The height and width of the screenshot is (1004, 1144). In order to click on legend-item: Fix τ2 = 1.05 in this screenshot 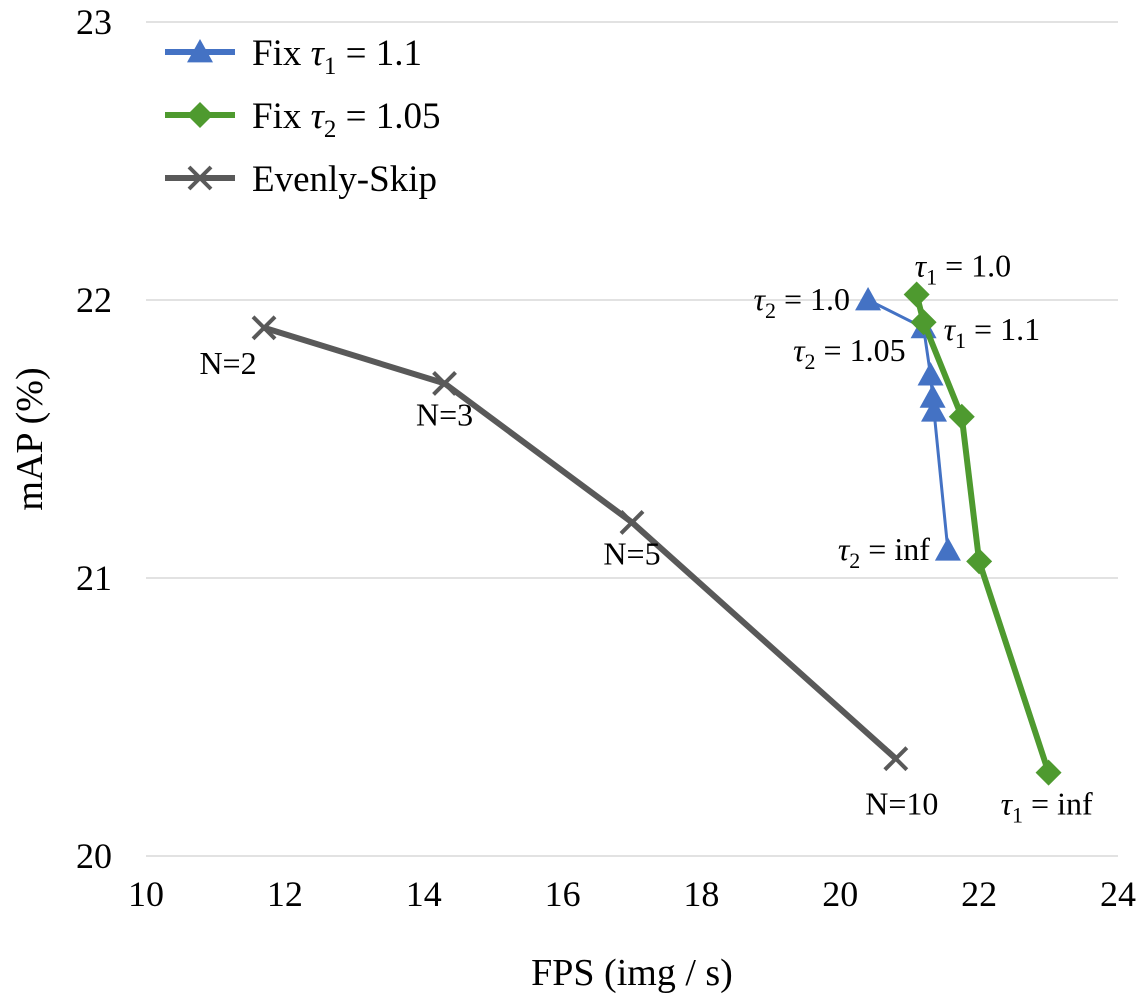, I will do `click(302, 119)`.